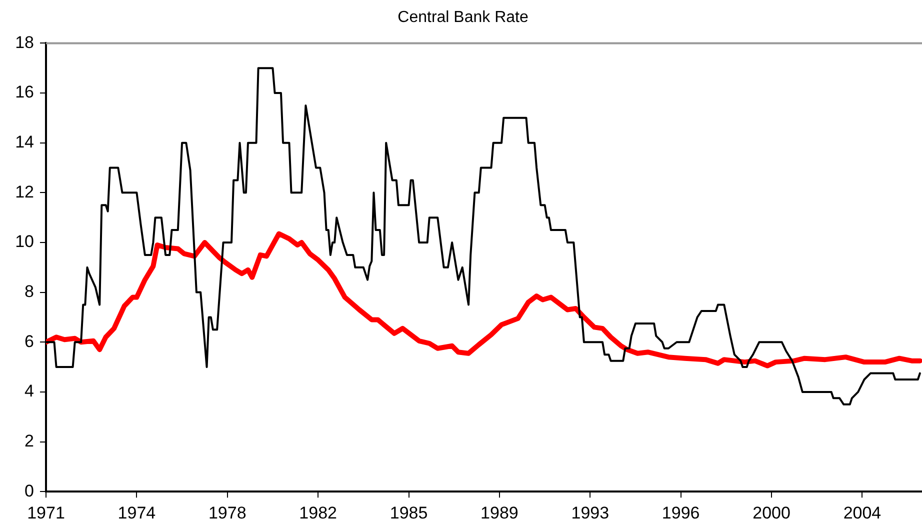  I want to click on y-tick-label: 18, so click(24, 42).